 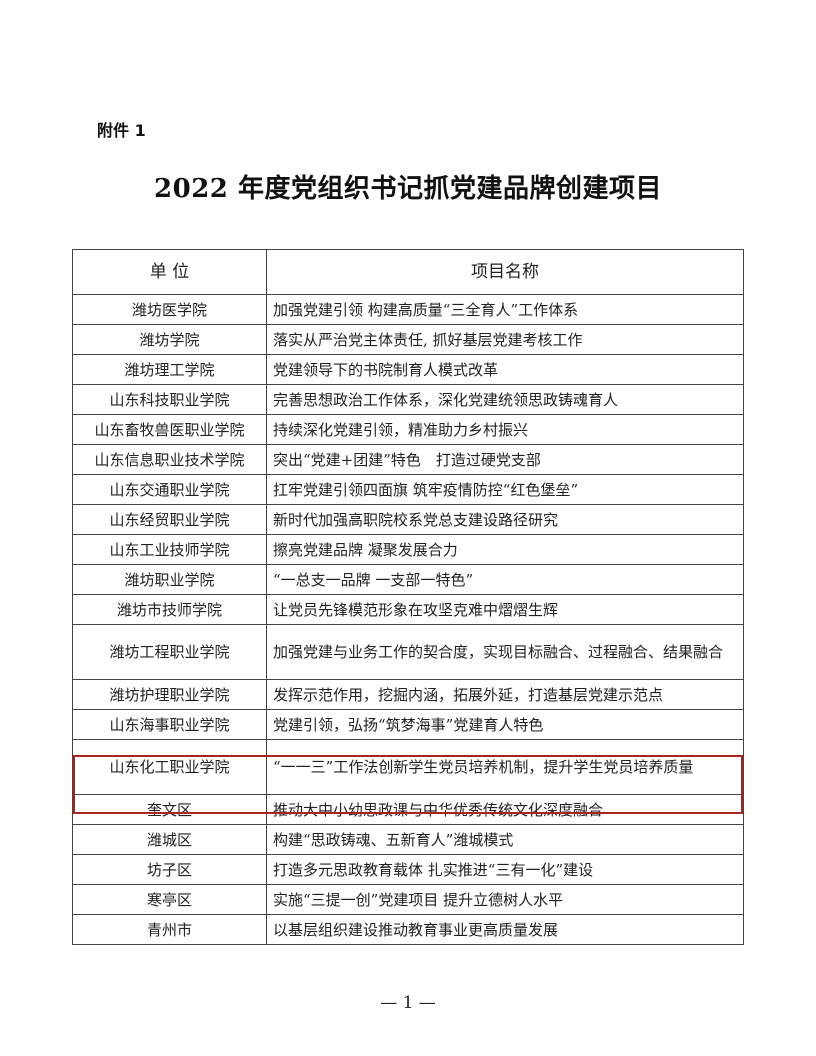 I want to click on table-row: 潍坊职业学院 “一总支一品牌 一支部一特色”, so click(x=408, y=579).